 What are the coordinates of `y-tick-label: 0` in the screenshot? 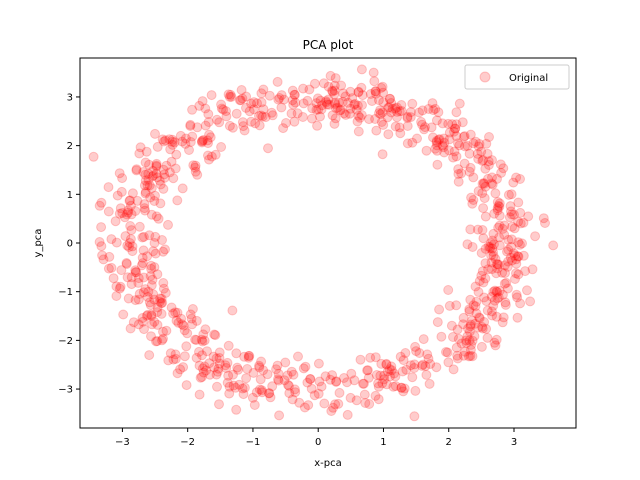 It's located at (70, 244).